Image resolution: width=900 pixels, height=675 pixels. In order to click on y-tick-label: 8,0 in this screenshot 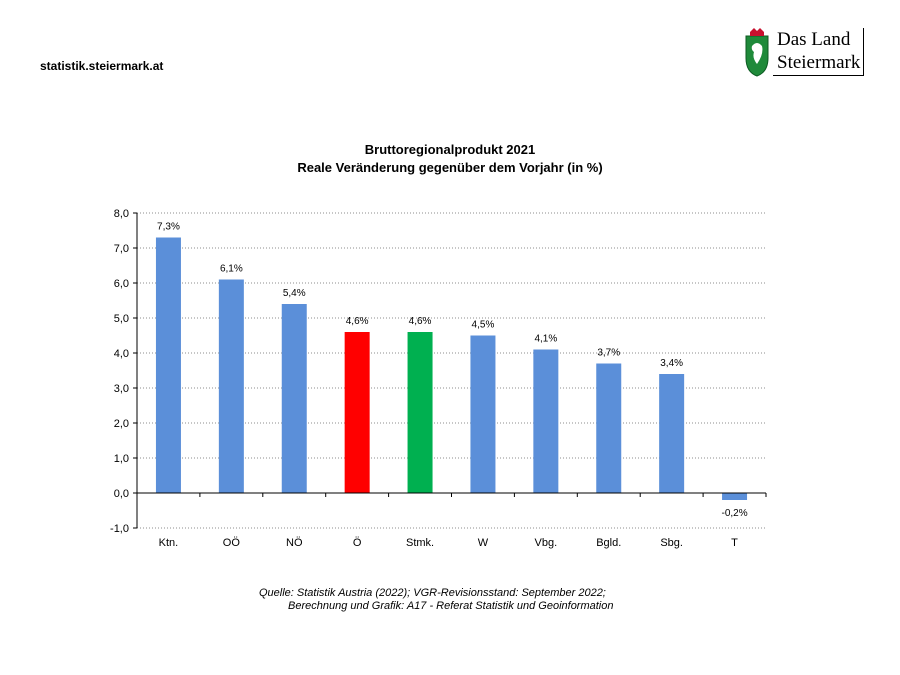, I will do `click(121, 214)`.